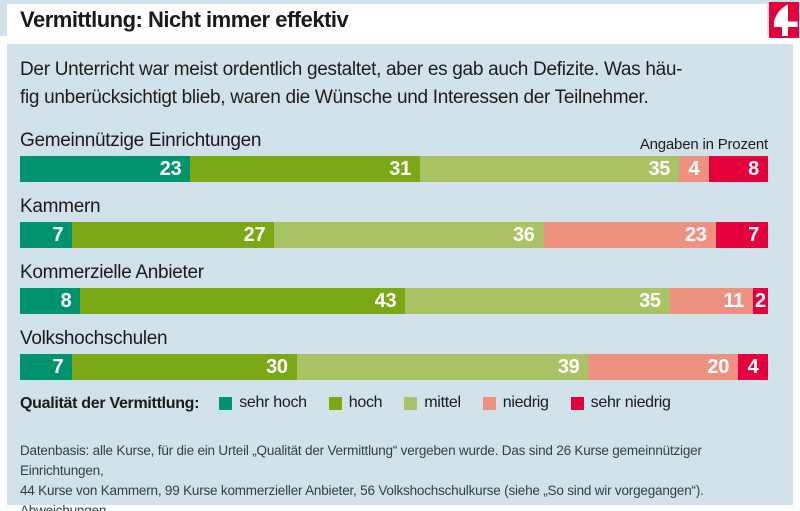 Image resolution: width=800 pixels, height=511 pixels. What do you see at coordinates (112, 272) in the screenshot?
I see `category-label: Kommerzielle Anbieter` at bounding box center [112, 272].